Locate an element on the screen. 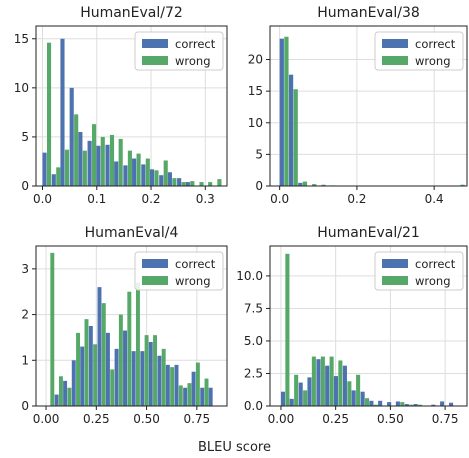 The width and height of the screenshot is (469, 458). x-tick-label: 0.50 is located at coordinates (390, 419).